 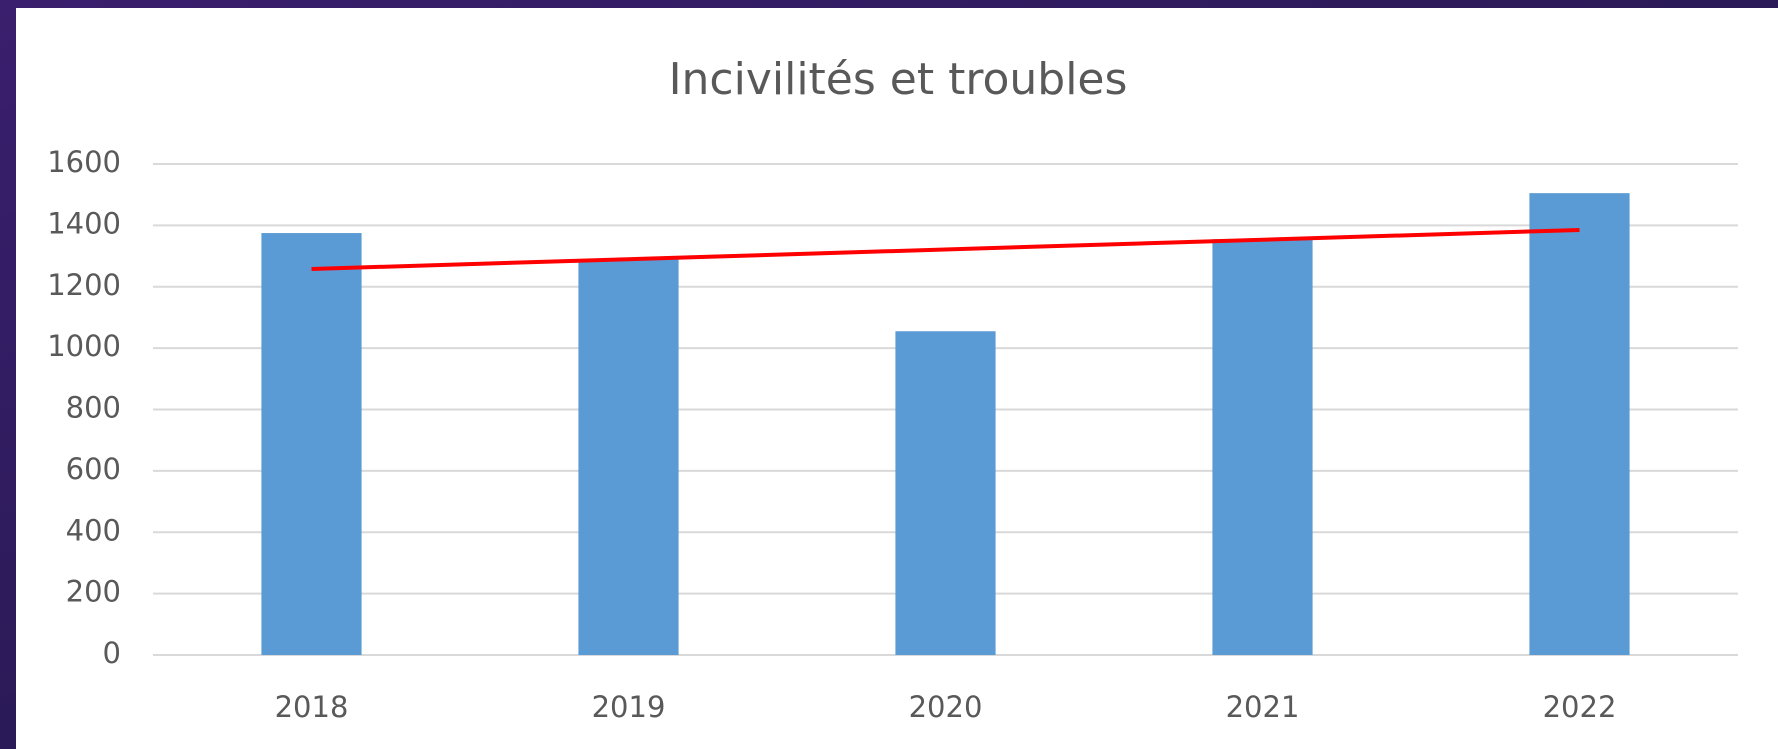 What do you see at coordinates (93, 530) in the screenshot?
I see `y-tick-label: 400` at bounding box center [93, 530].